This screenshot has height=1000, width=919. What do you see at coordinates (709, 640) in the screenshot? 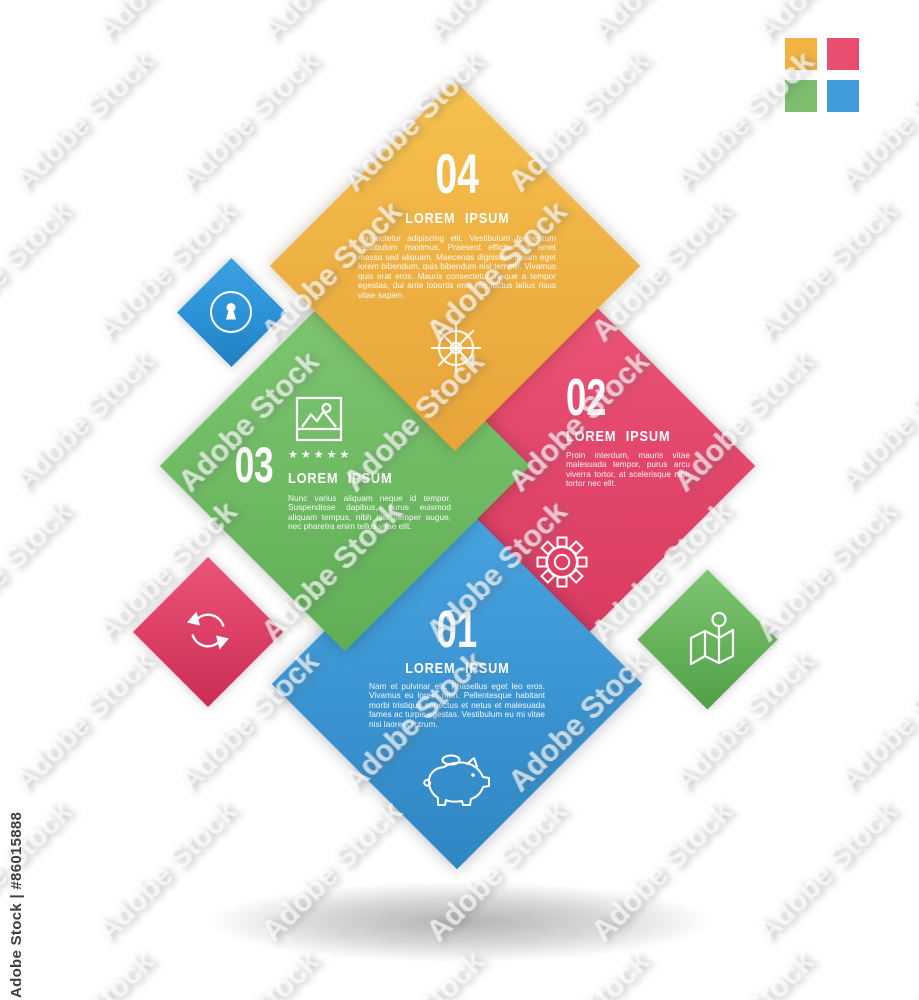
I see `map-pin-icon` at bounding box center [709, 640].